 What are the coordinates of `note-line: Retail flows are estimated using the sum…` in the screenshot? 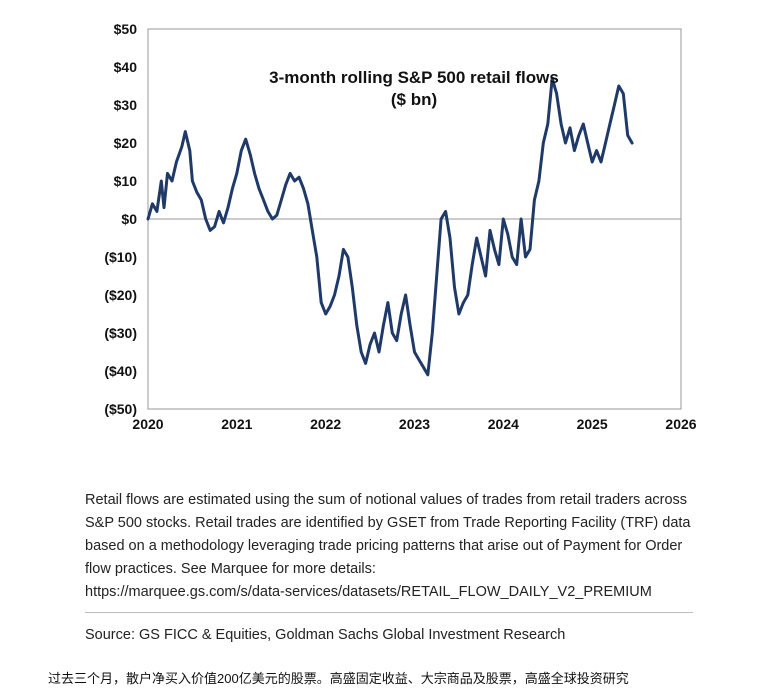 It's located at (386, 500).